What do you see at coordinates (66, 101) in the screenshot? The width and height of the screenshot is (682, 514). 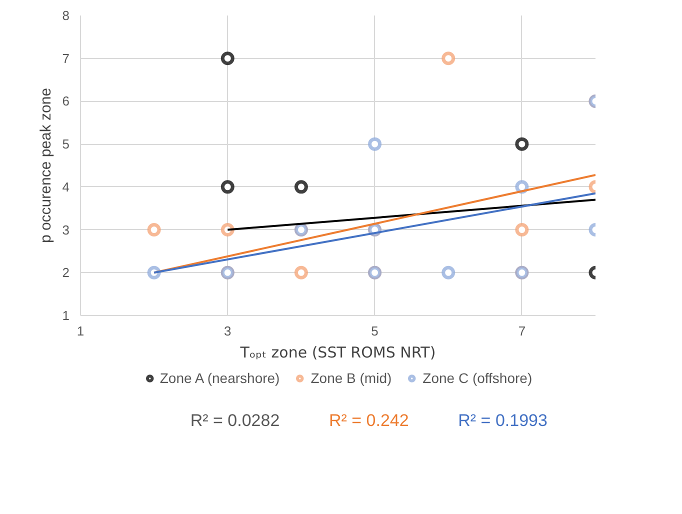 I see `y-tick-label: 6` at bounding box center [66, 101].